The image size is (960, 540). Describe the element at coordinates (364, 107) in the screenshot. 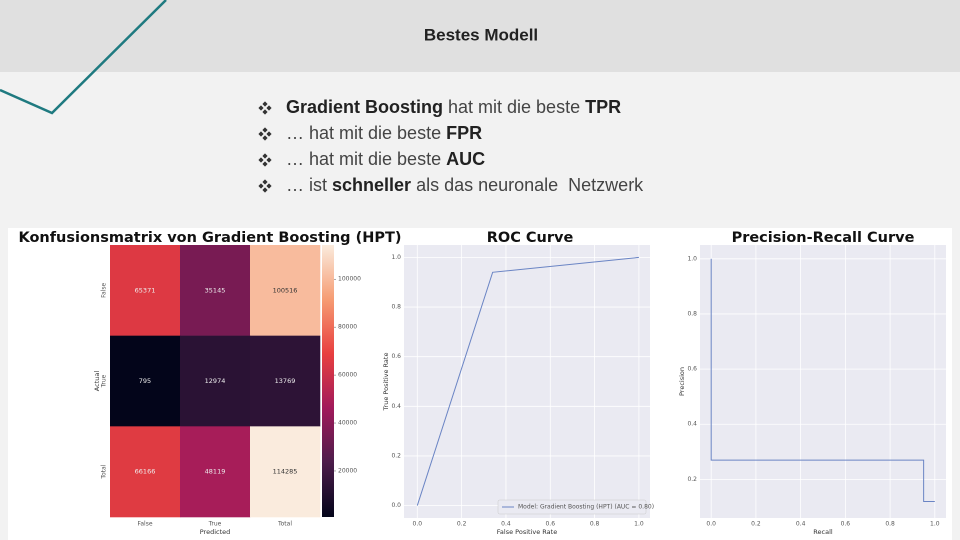

I see `bullet-segment: Gradient Boosting` at that location.